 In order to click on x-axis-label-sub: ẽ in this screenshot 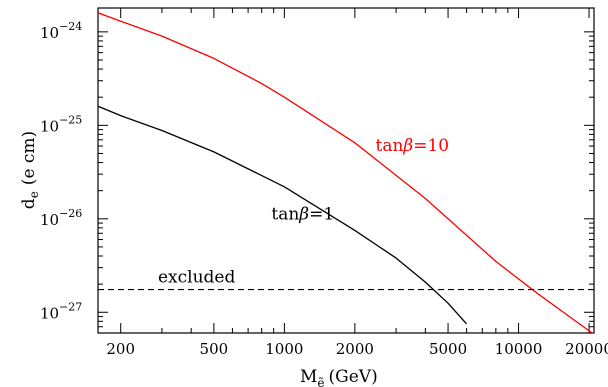, I will do `click(320, 381)`.